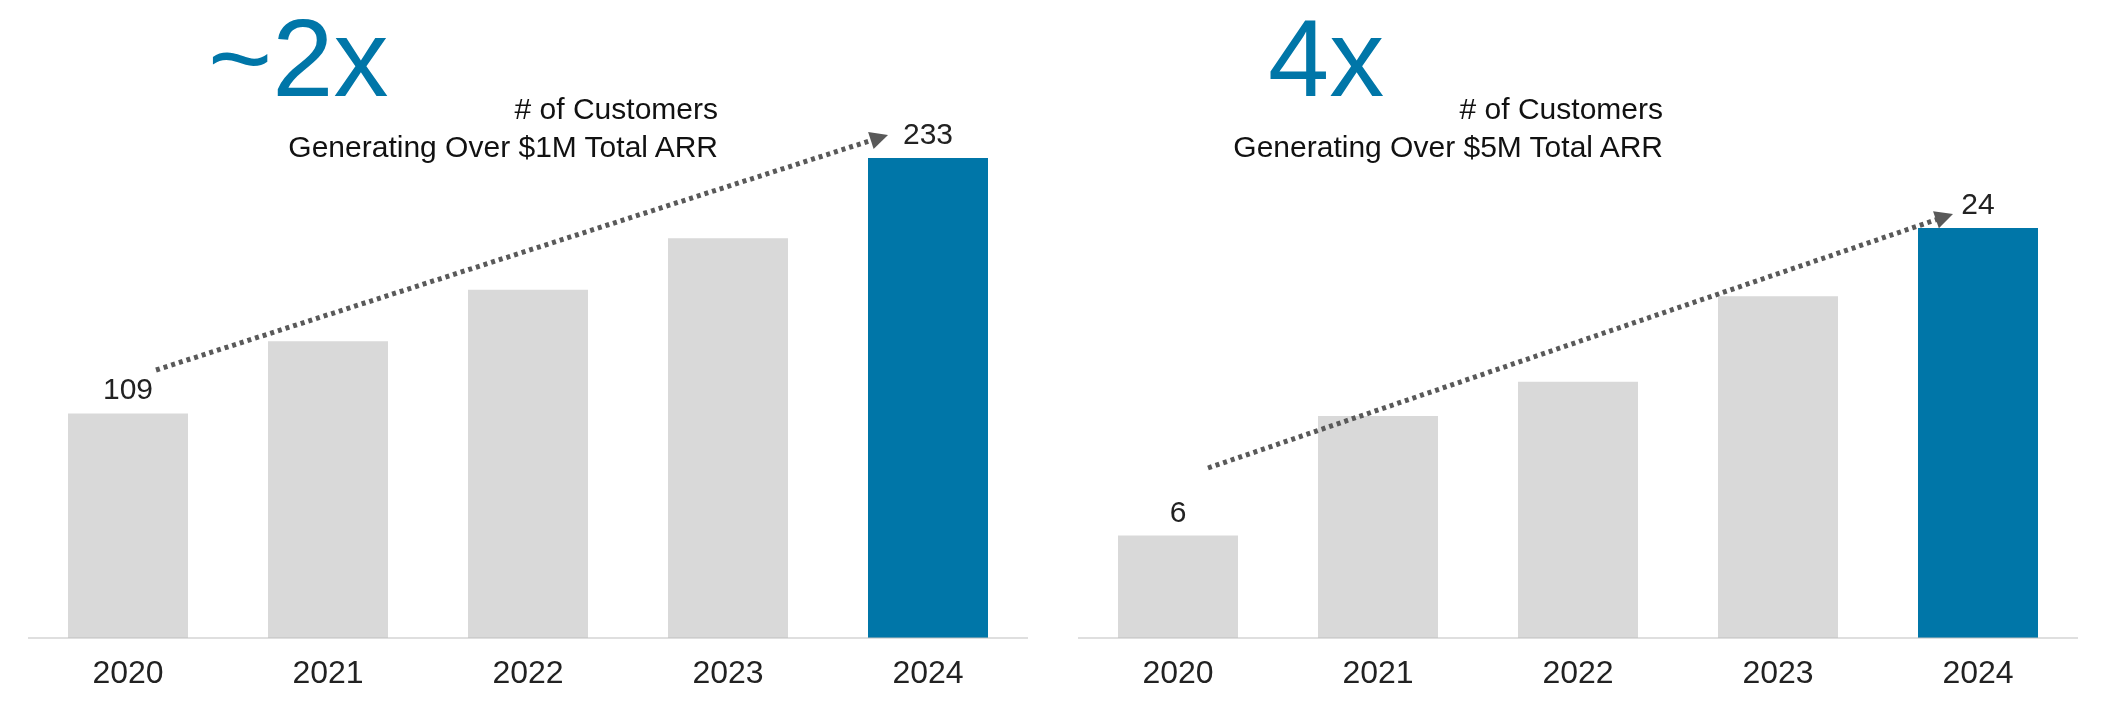 The image size is (2103, 717). I want to click on data-label: 6, so click(1178, 511).